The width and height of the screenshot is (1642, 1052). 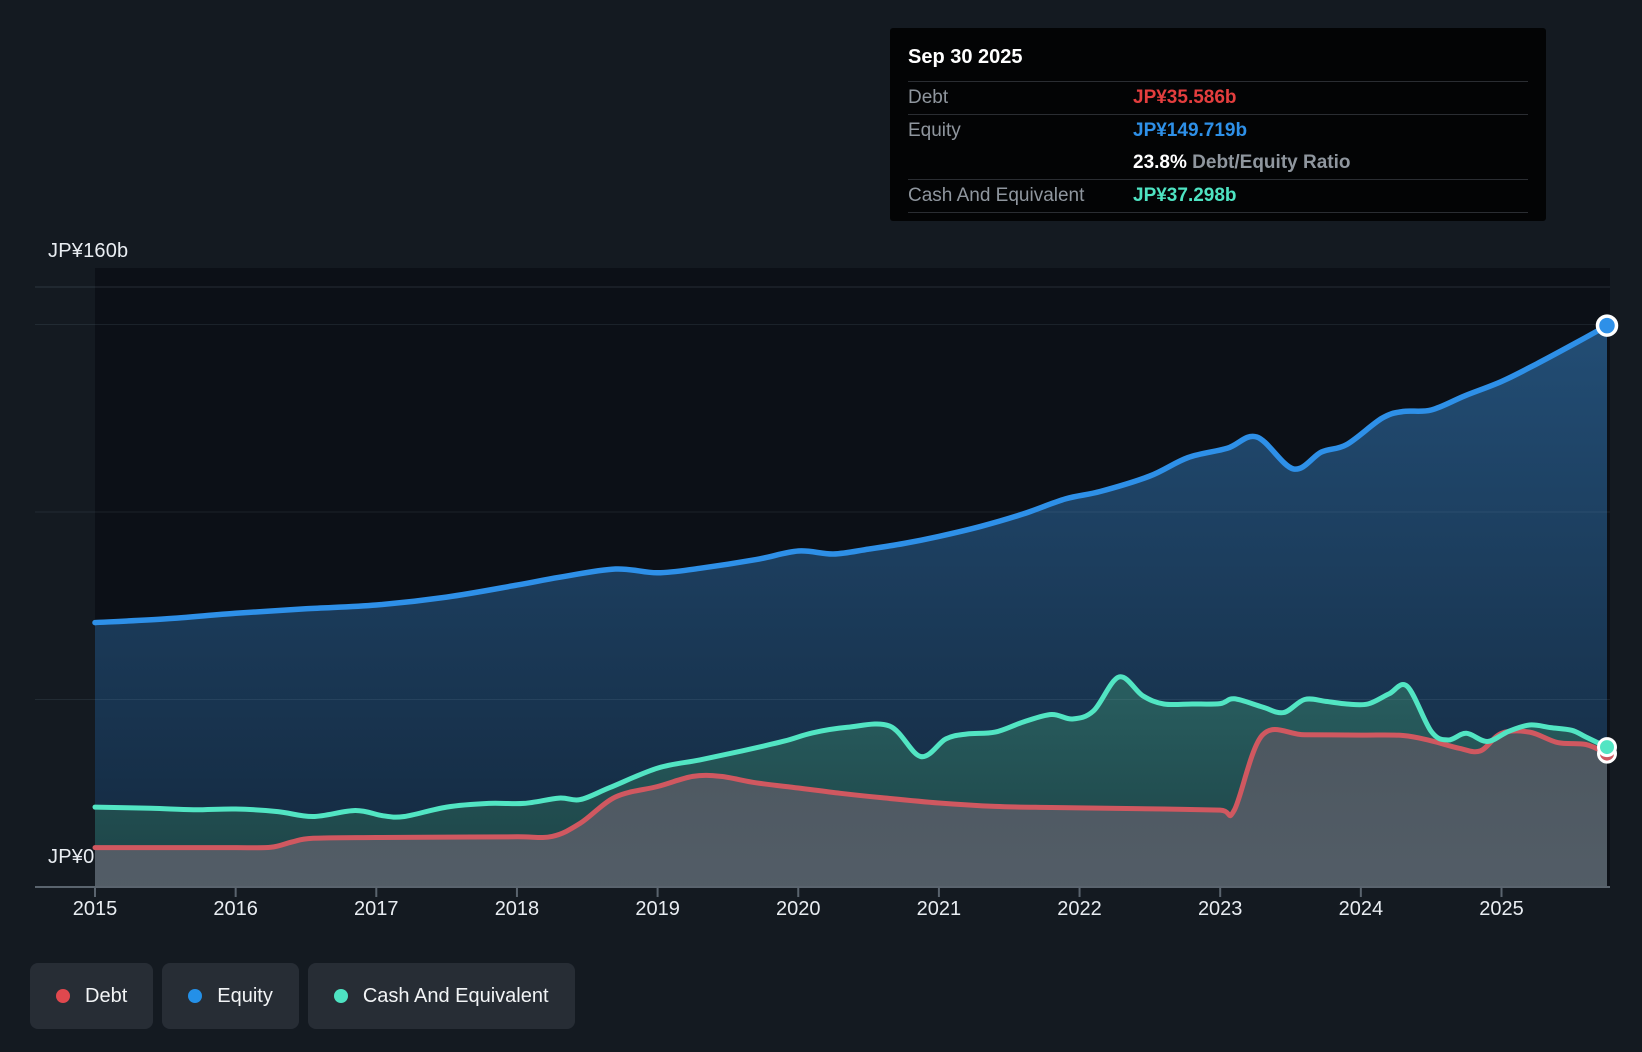 I want to click on legend-dot-cash, so click(x=340, y=996).